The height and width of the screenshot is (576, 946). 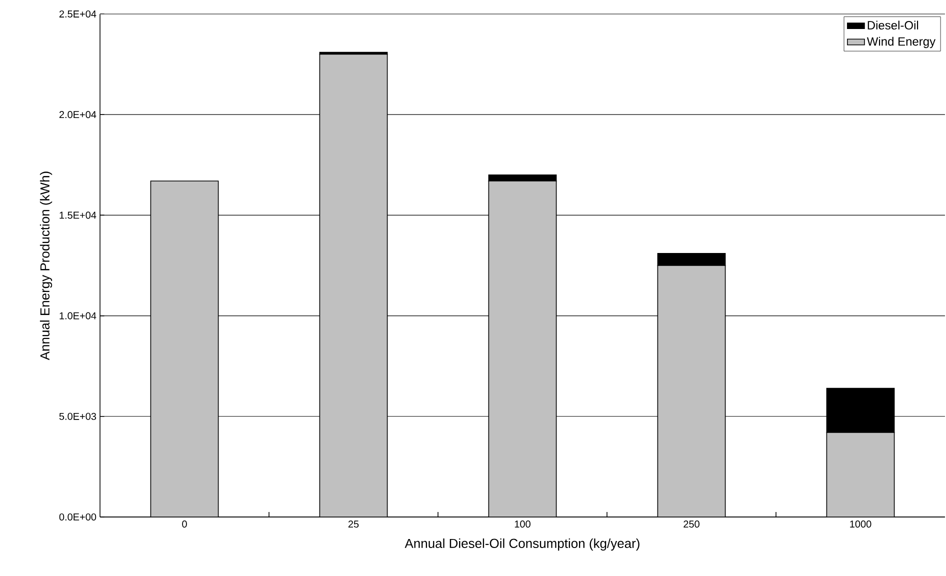 I want to click on y-axis-title: Annual Energy Production (kWh), so click(x=46, y=266).